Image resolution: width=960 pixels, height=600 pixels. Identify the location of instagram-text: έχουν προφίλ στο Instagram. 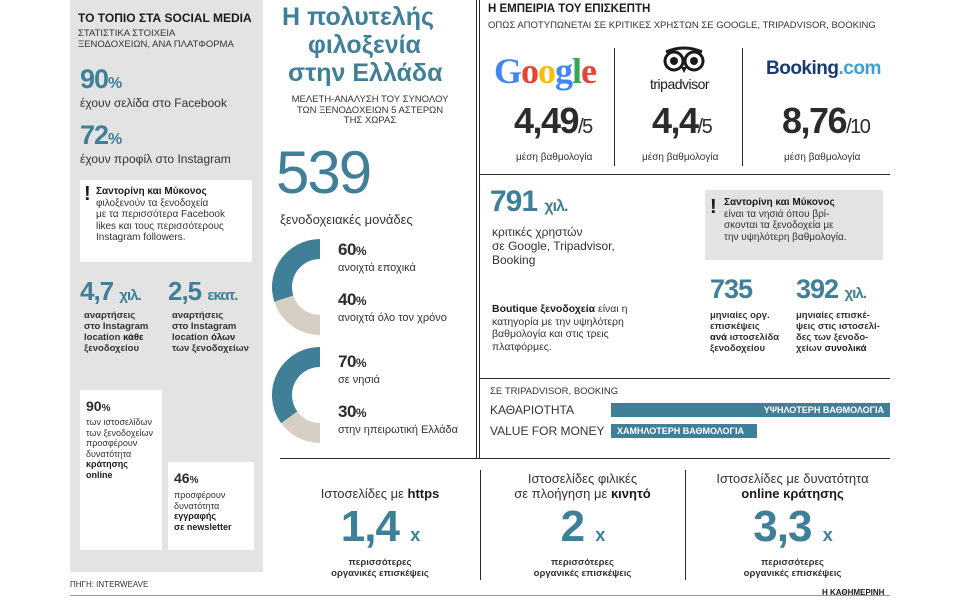
(155, 159).